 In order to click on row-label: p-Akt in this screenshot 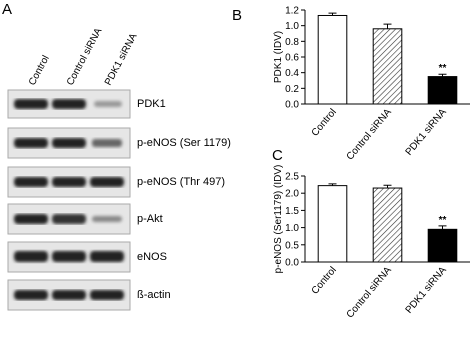, I will do `click(150, 219)`.